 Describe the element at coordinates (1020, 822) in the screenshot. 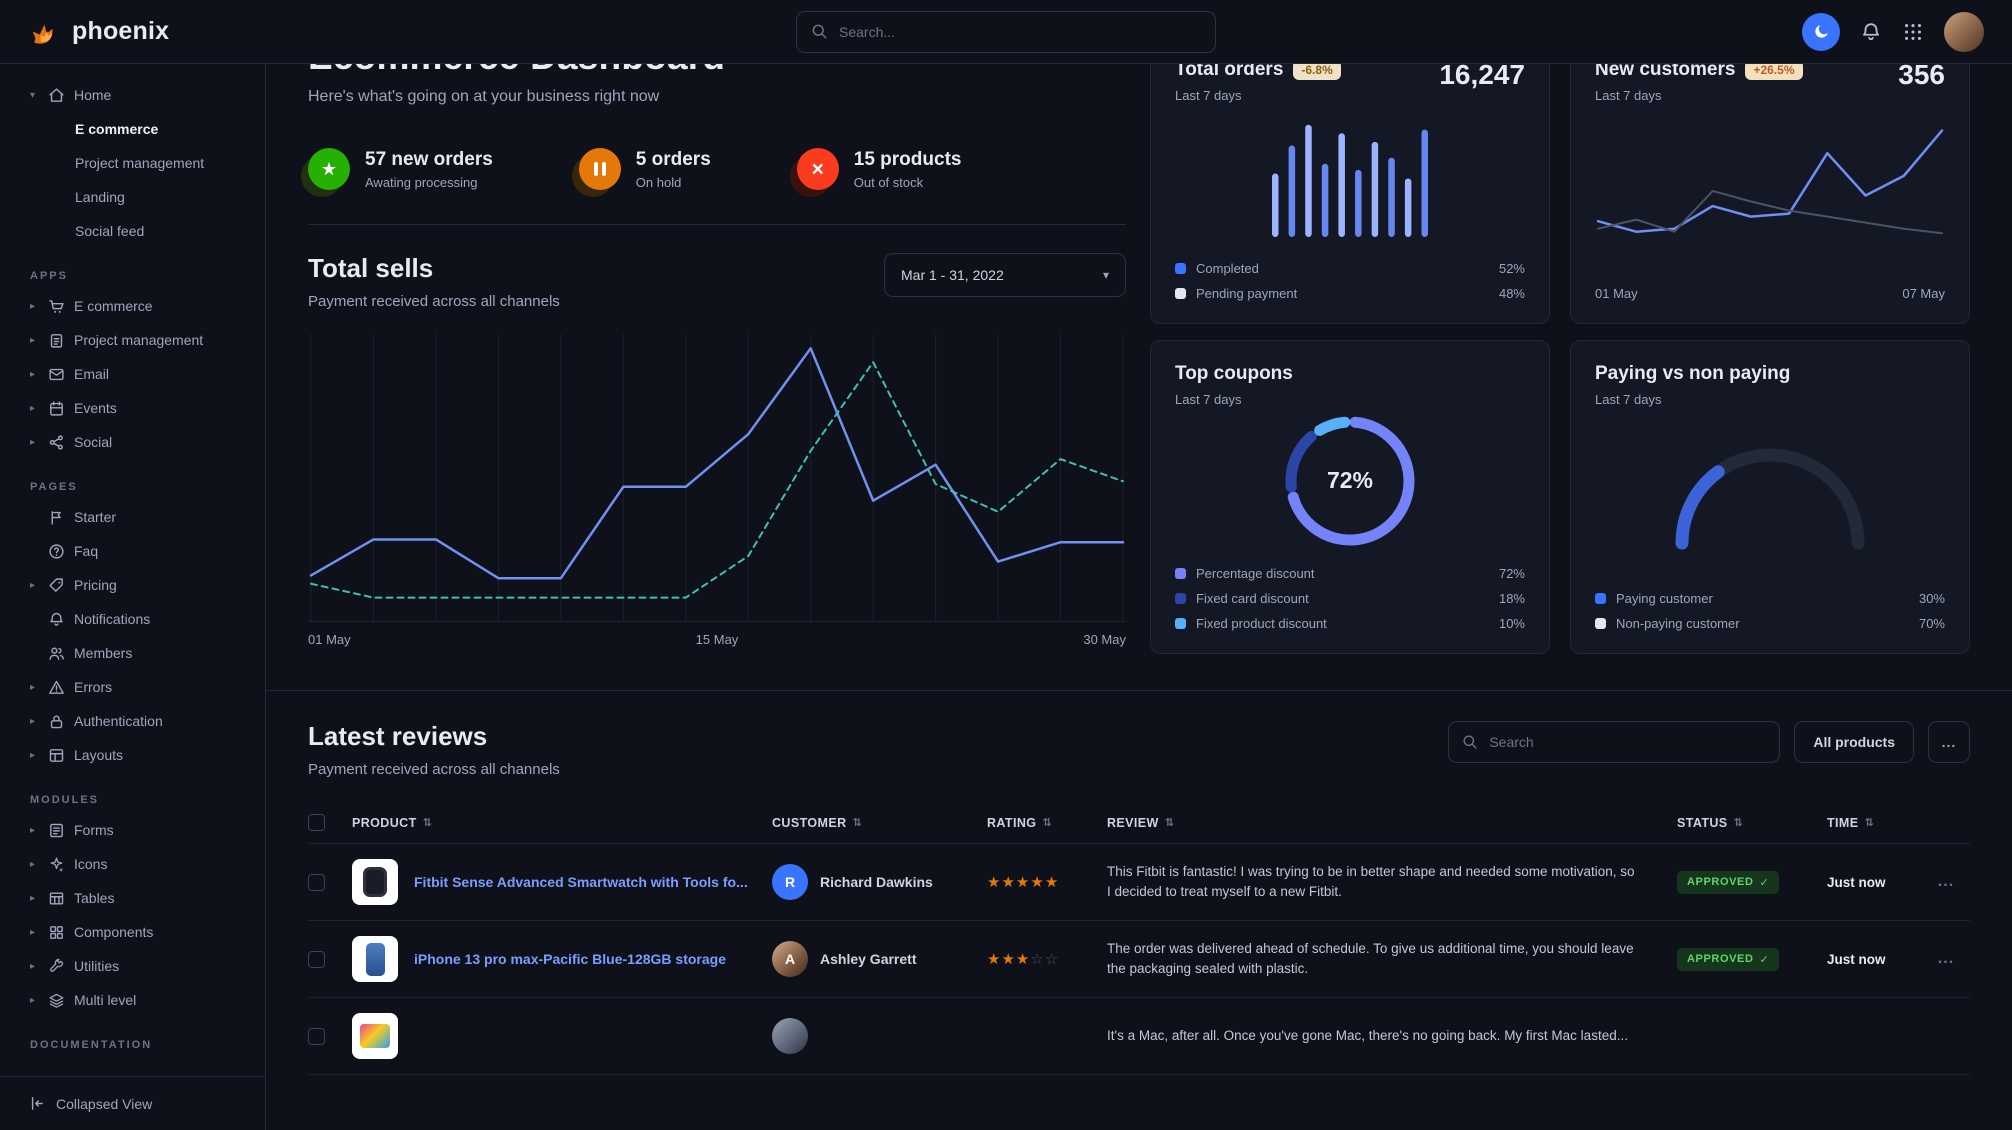

I see `column-header-rating: RATING ⇅` at that location.